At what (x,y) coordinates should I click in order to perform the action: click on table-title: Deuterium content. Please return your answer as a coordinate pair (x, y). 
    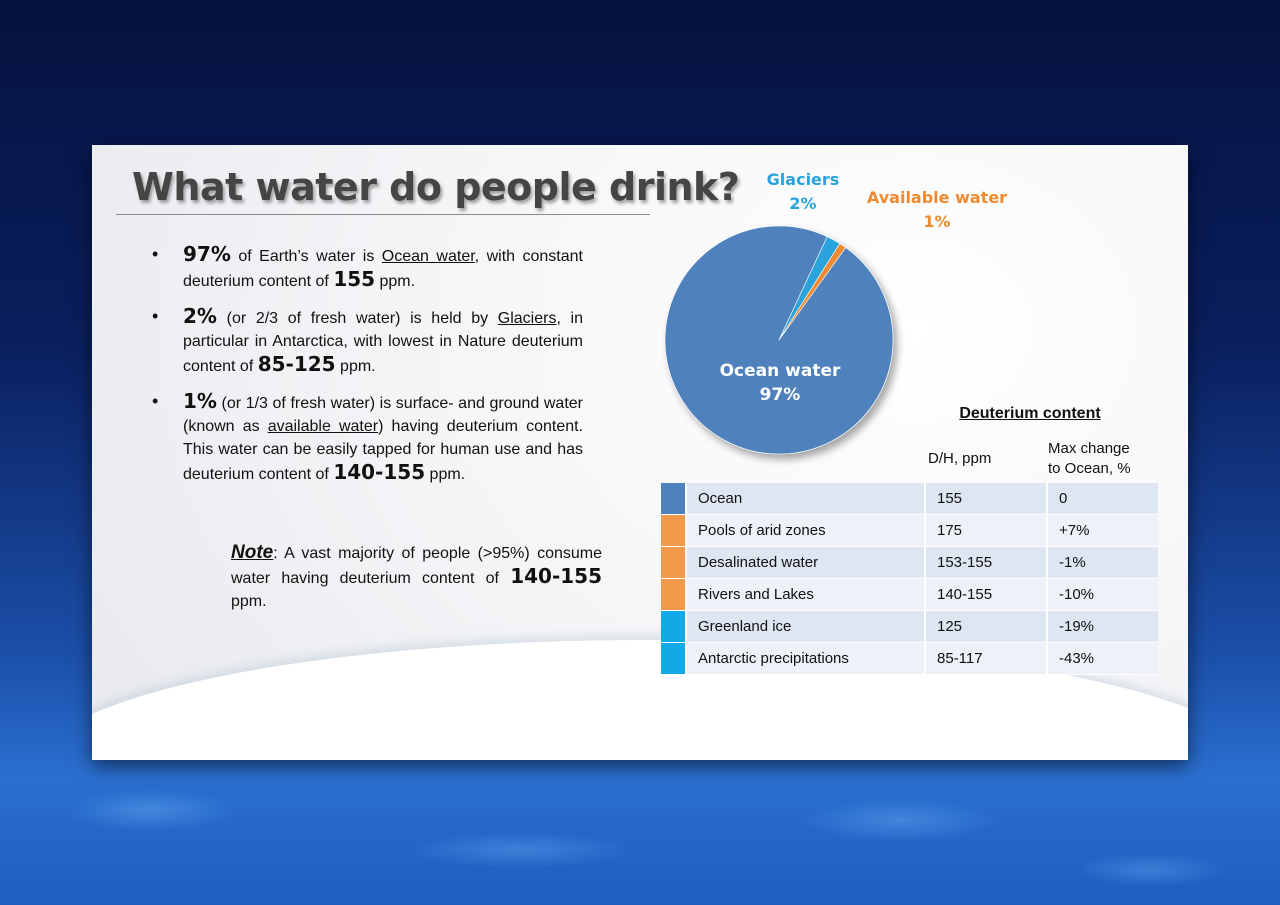
    Looking at the image, I should click on (1030, 413).